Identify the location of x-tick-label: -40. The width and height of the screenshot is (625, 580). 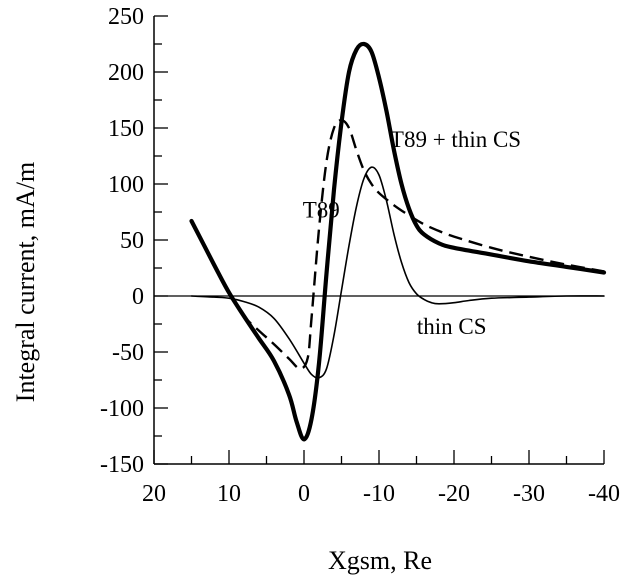
(604, 494).